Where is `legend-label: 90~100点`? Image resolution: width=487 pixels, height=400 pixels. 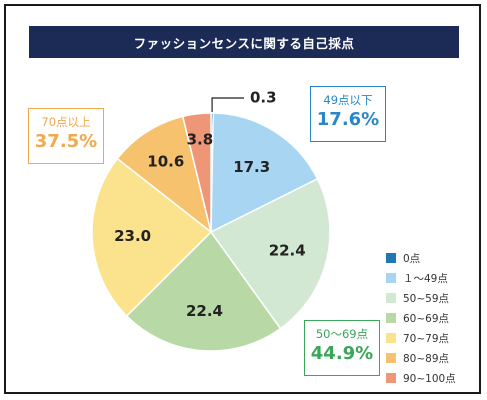
legend-label: 90~100点 is located at coordinates (429, 378).